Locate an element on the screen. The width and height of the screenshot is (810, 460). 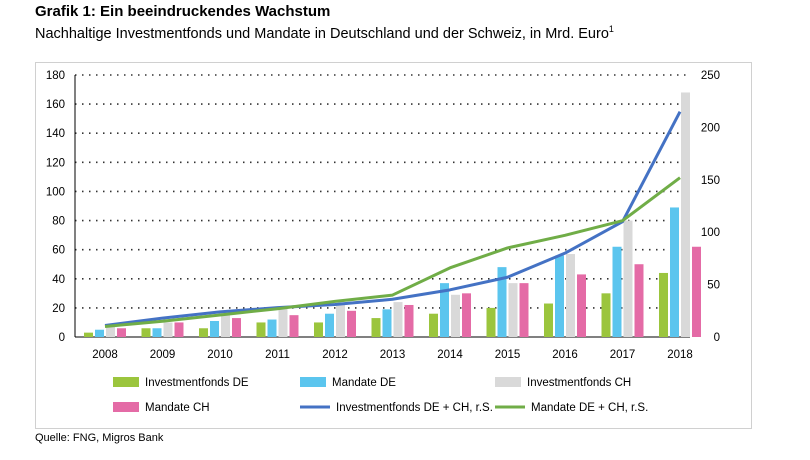
y2-tick-label: 200 is located at coordinates (710, 128).